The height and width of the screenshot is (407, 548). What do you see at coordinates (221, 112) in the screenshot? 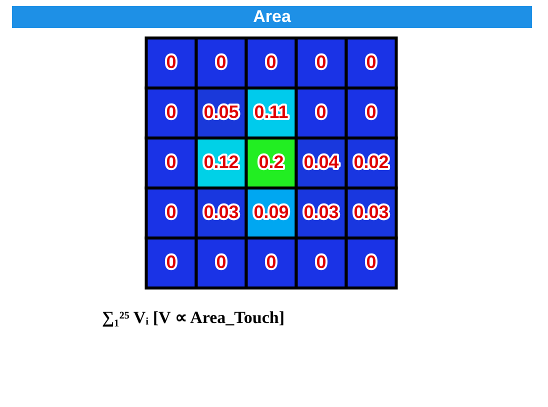
I see `data-label: 0.05` at bounding box center [221, 112].